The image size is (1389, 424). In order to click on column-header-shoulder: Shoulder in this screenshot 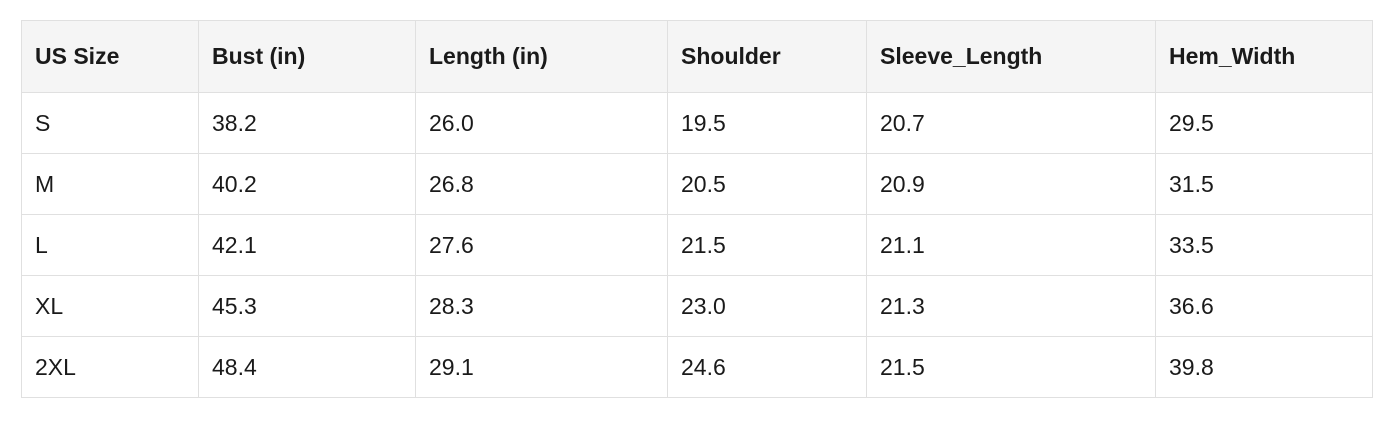, I will do `click(767, 56)`.